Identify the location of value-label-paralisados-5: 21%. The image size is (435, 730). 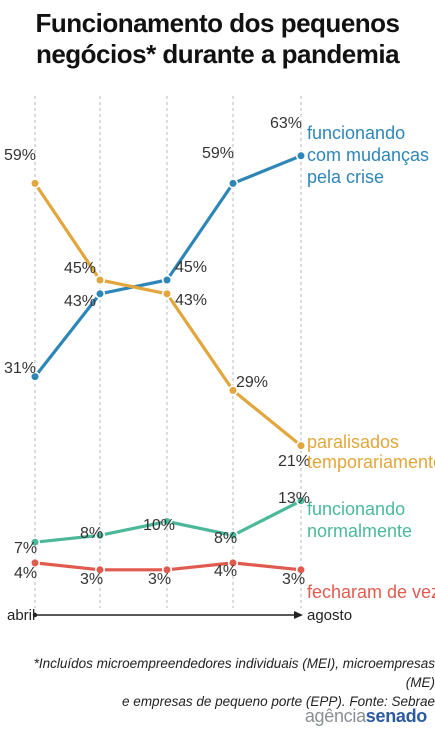
(294, 461).